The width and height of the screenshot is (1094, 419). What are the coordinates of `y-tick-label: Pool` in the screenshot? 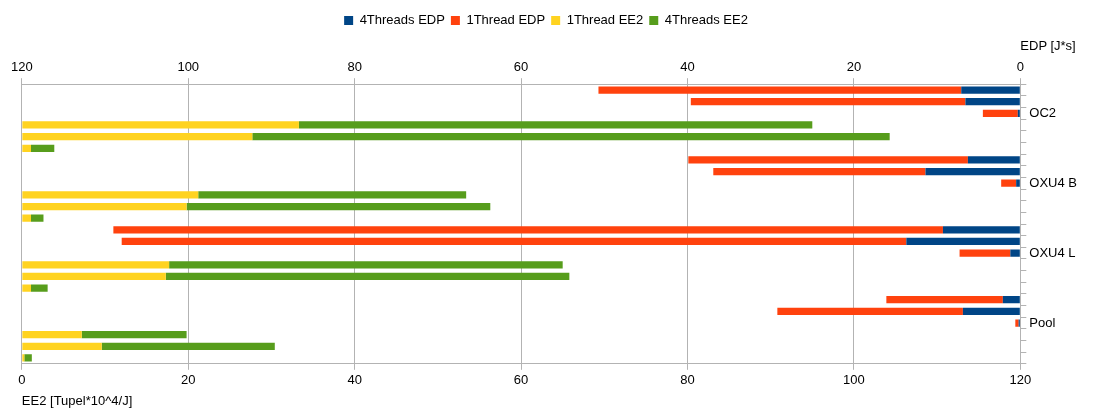 It's located at (1042, 322).